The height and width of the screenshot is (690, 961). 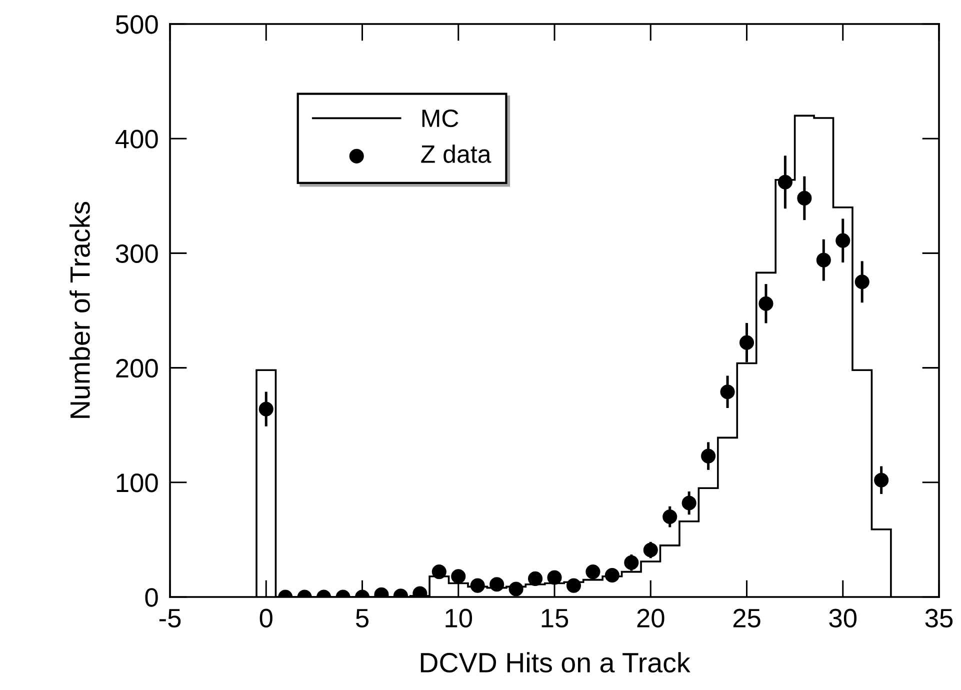 What do you see at coordinates (440, 118) in the screenshot?
I see `legend-label: MC` at bounding box center [440, 118].